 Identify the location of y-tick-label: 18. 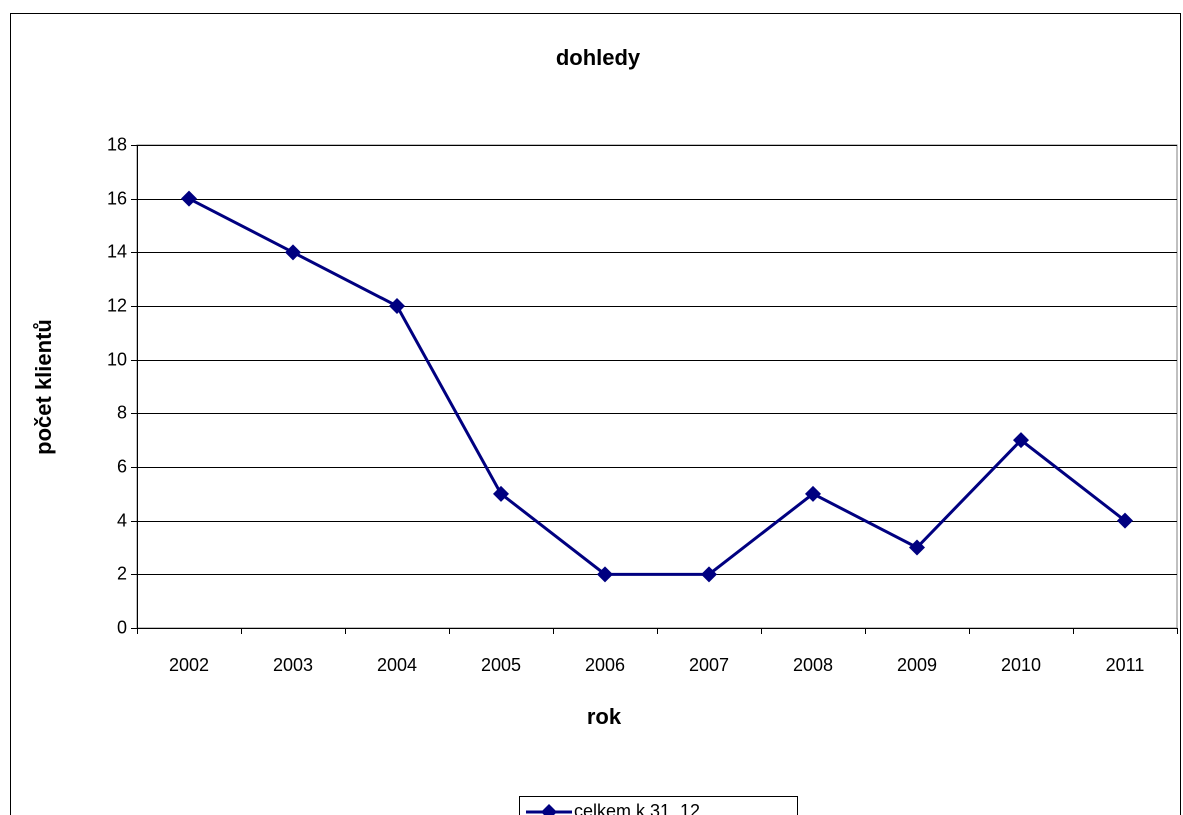
(117, 144).